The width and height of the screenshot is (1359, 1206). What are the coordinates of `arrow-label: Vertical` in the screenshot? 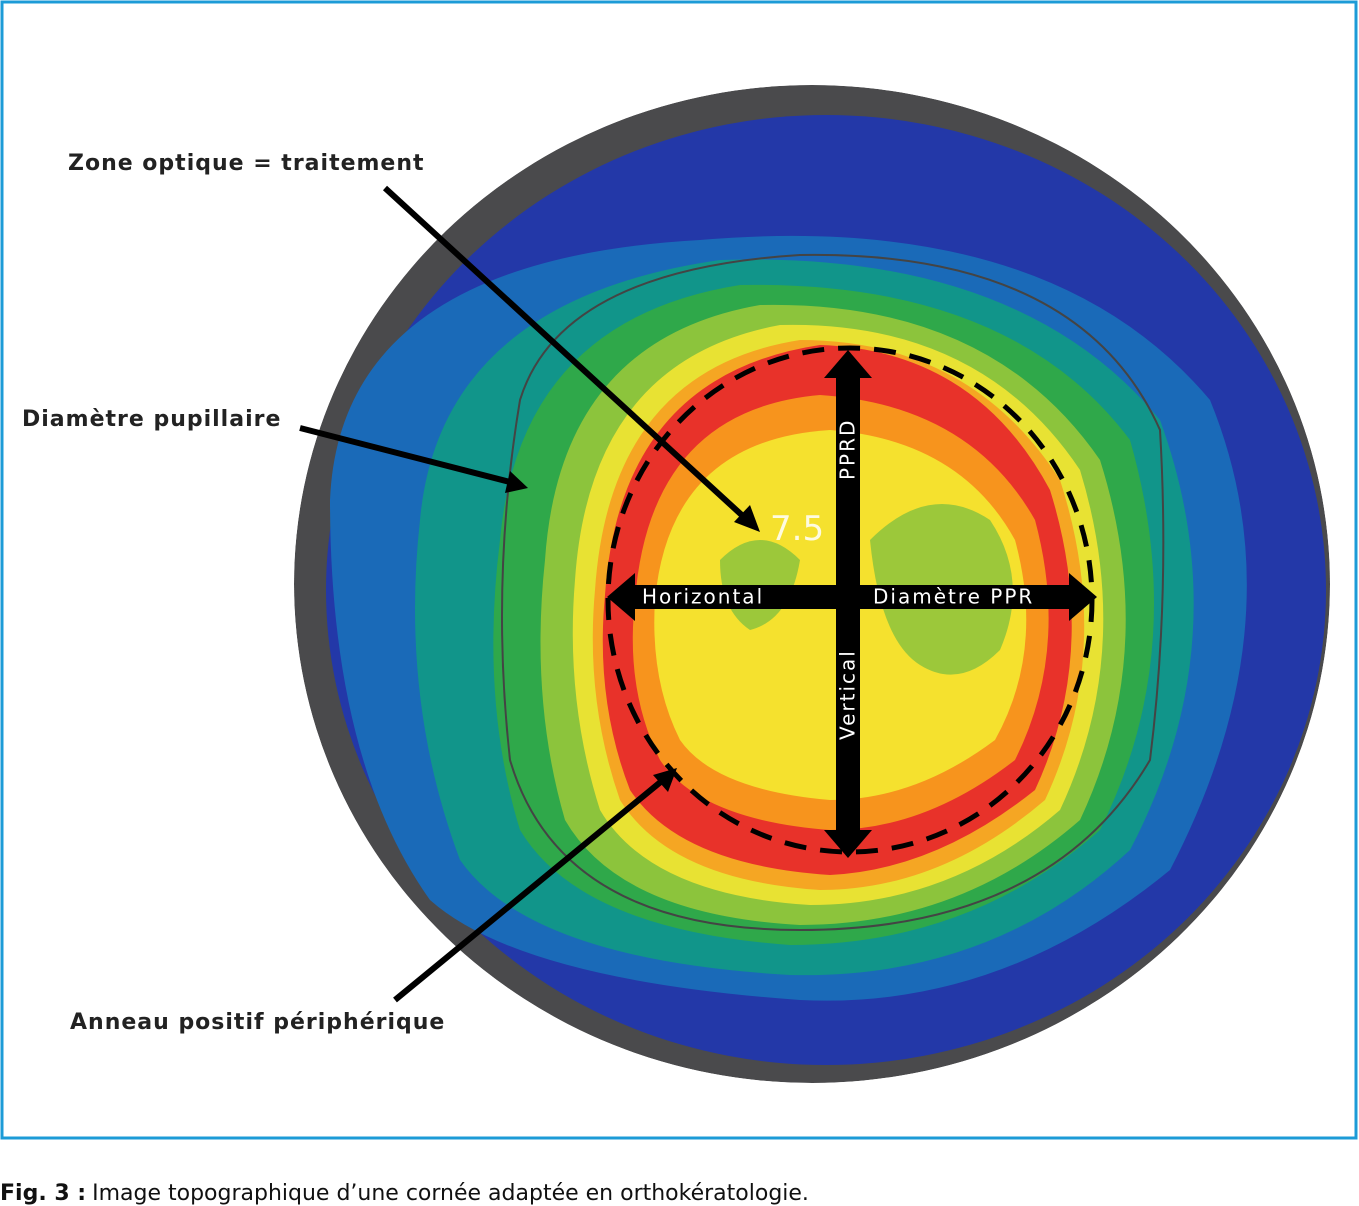 It's located at (848, 694).